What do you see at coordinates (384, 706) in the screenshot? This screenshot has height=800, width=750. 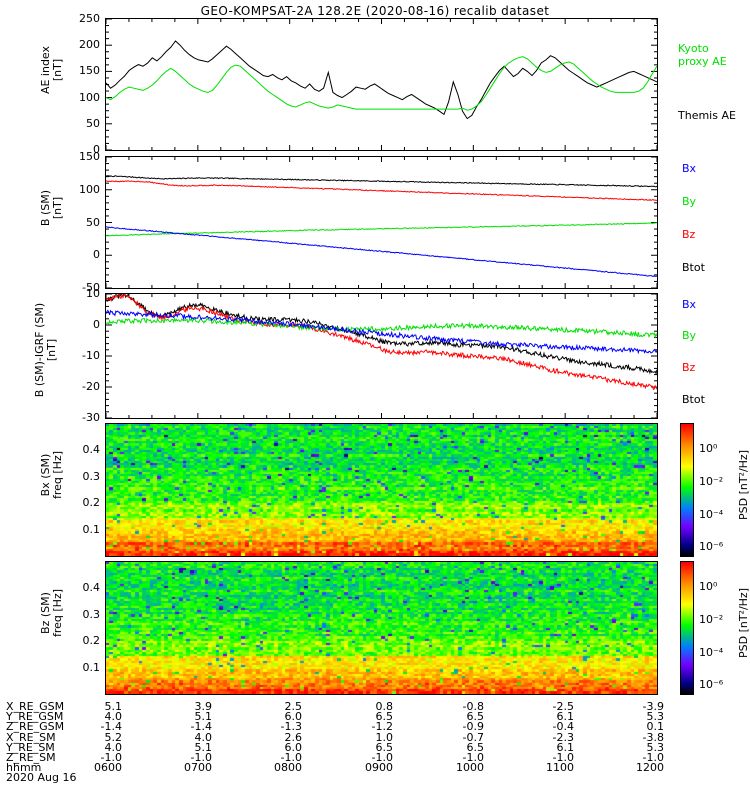 I see `ephemeris-value-x_re_gsm-0900: 0.8` at bounding box center [384, 706].